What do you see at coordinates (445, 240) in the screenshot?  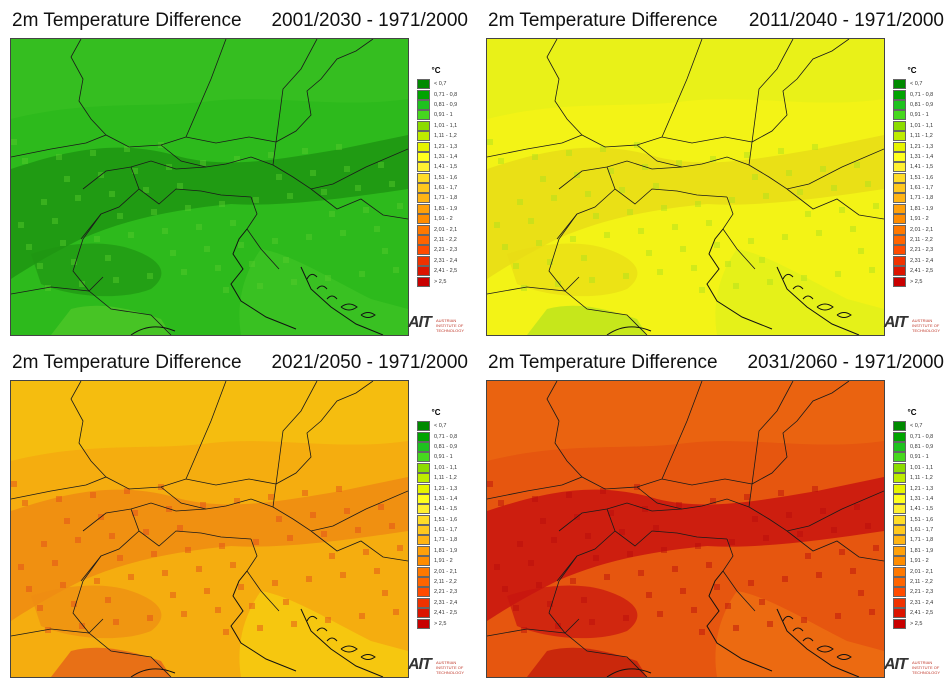 I see `legend-label: 2,11 - 2,2` at bounding box center [445, 240].